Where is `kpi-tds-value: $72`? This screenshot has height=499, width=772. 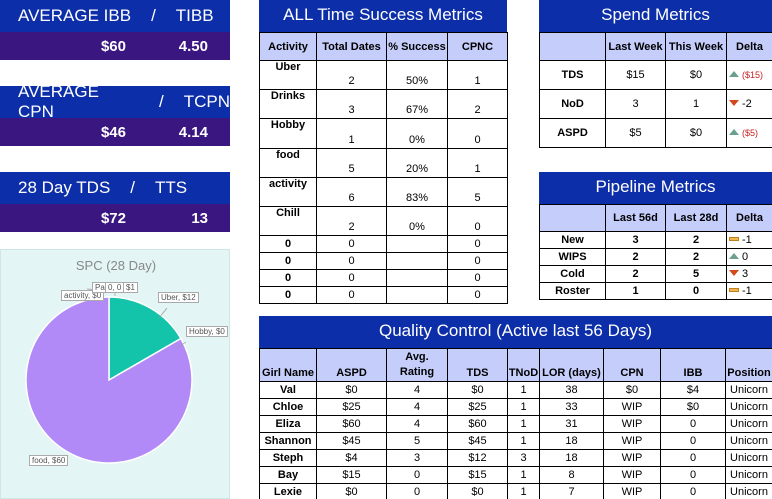
kpi-tds-value: $72 is located at coordinates (113, 218).